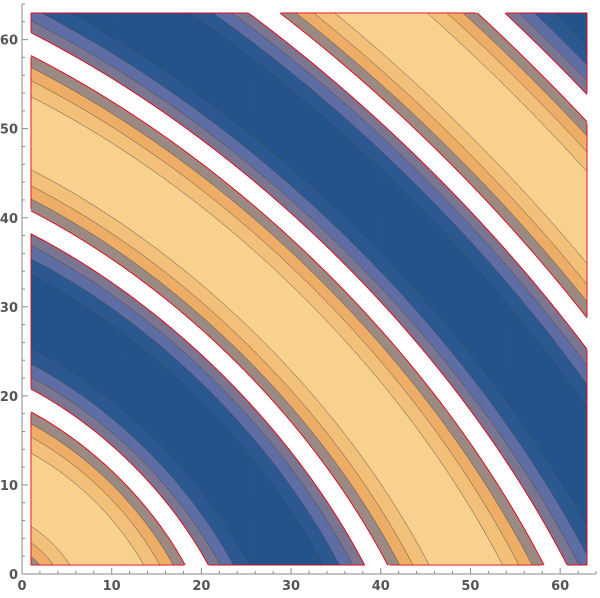 The image size is (600, 598). Describe the element at coordinates (307, 581) in the screenshot. I see `x-axis-ticks: 0 10 20 30 40 50 60` at that location.